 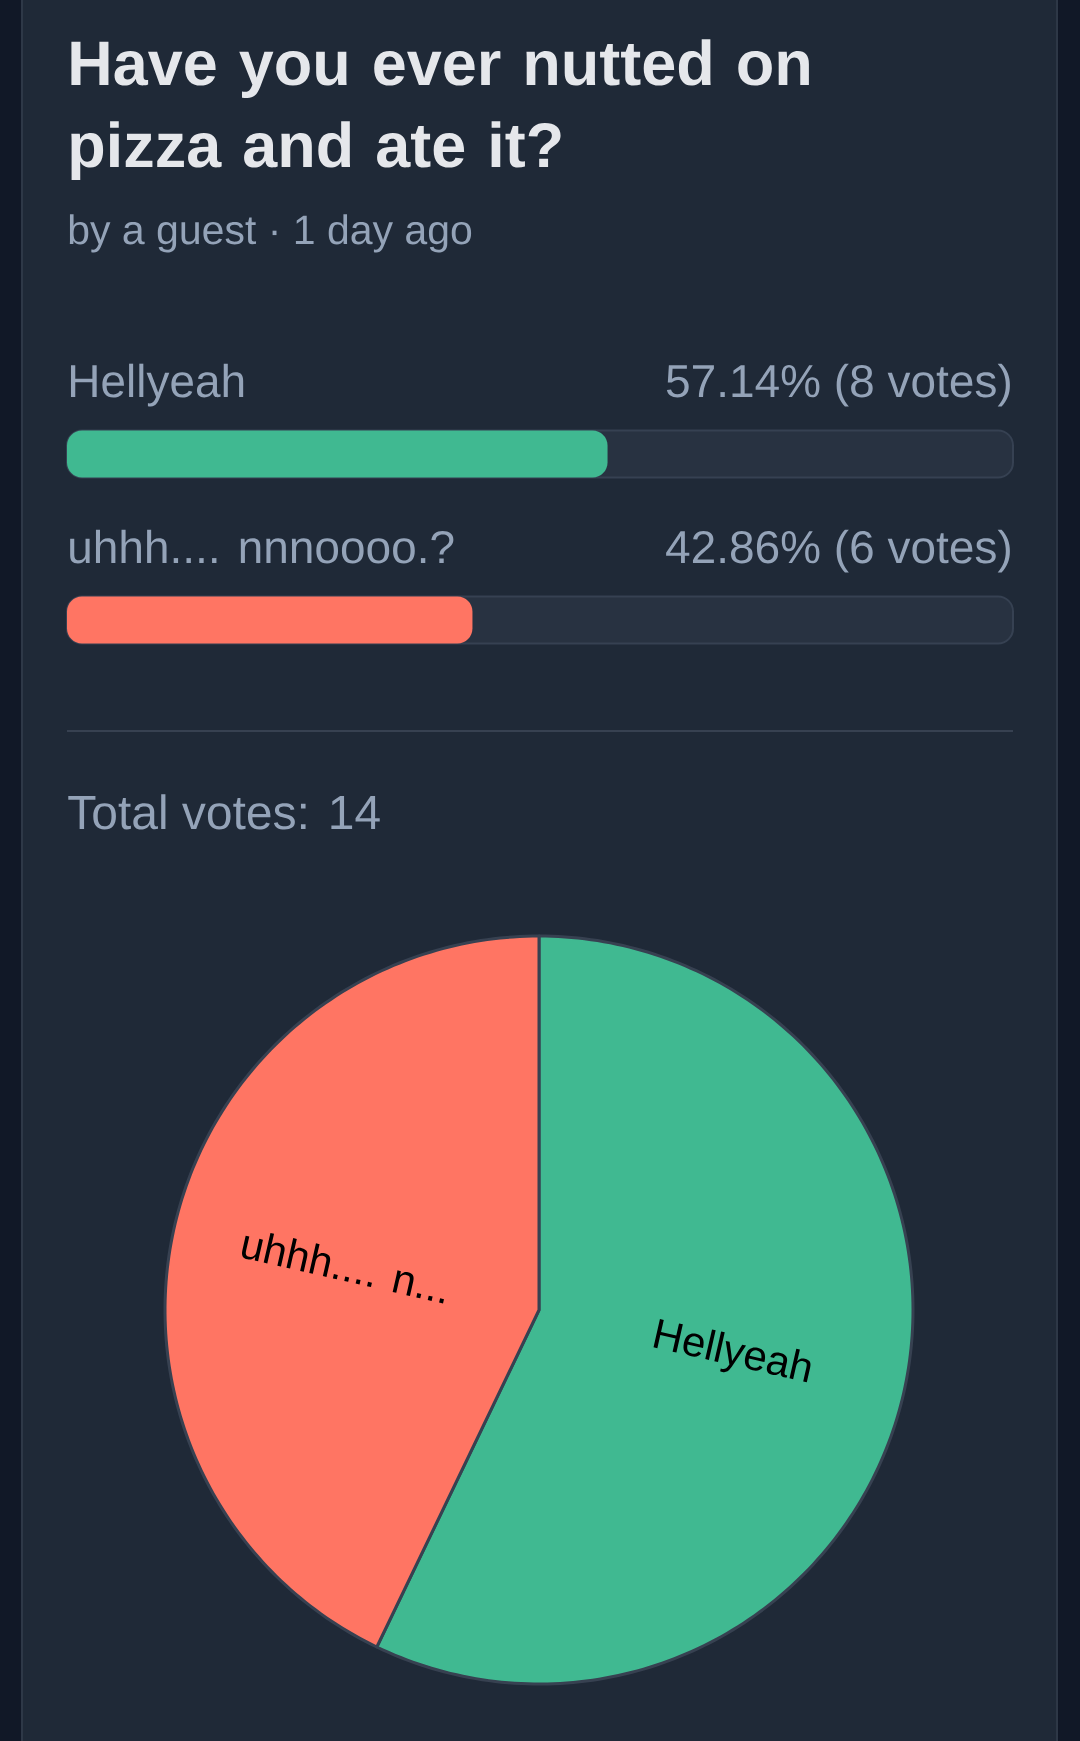 What do you see at coordinates (270, 233) in the screenshot?
I see `chart-subtitle: by a guest · 1 day ago` at bounding box center [270, 233].